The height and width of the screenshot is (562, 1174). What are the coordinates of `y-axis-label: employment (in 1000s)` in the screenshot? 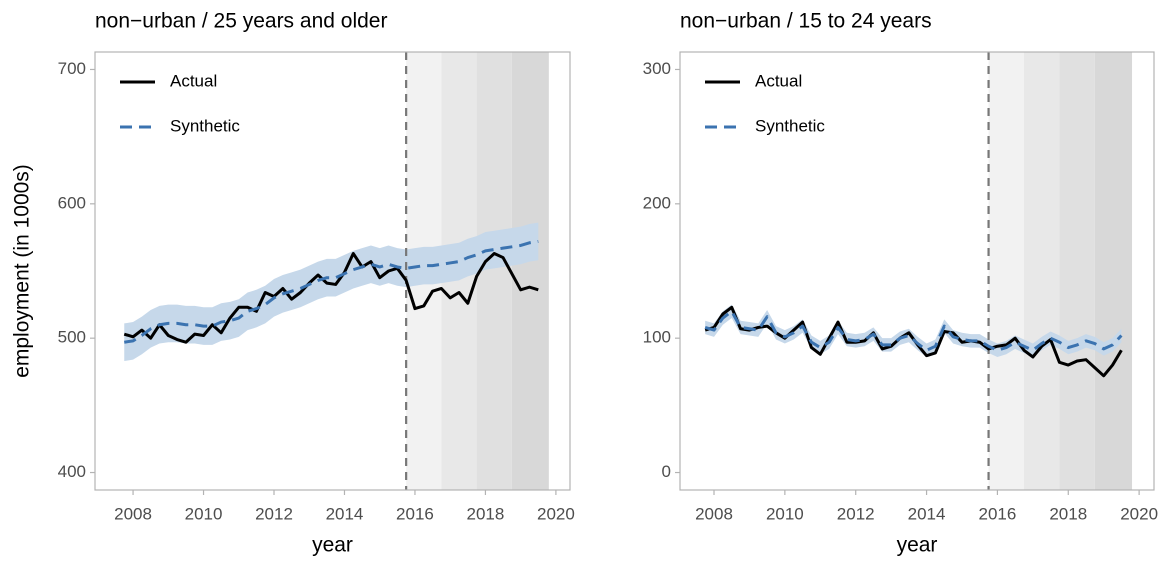 It's located at (22, 271).